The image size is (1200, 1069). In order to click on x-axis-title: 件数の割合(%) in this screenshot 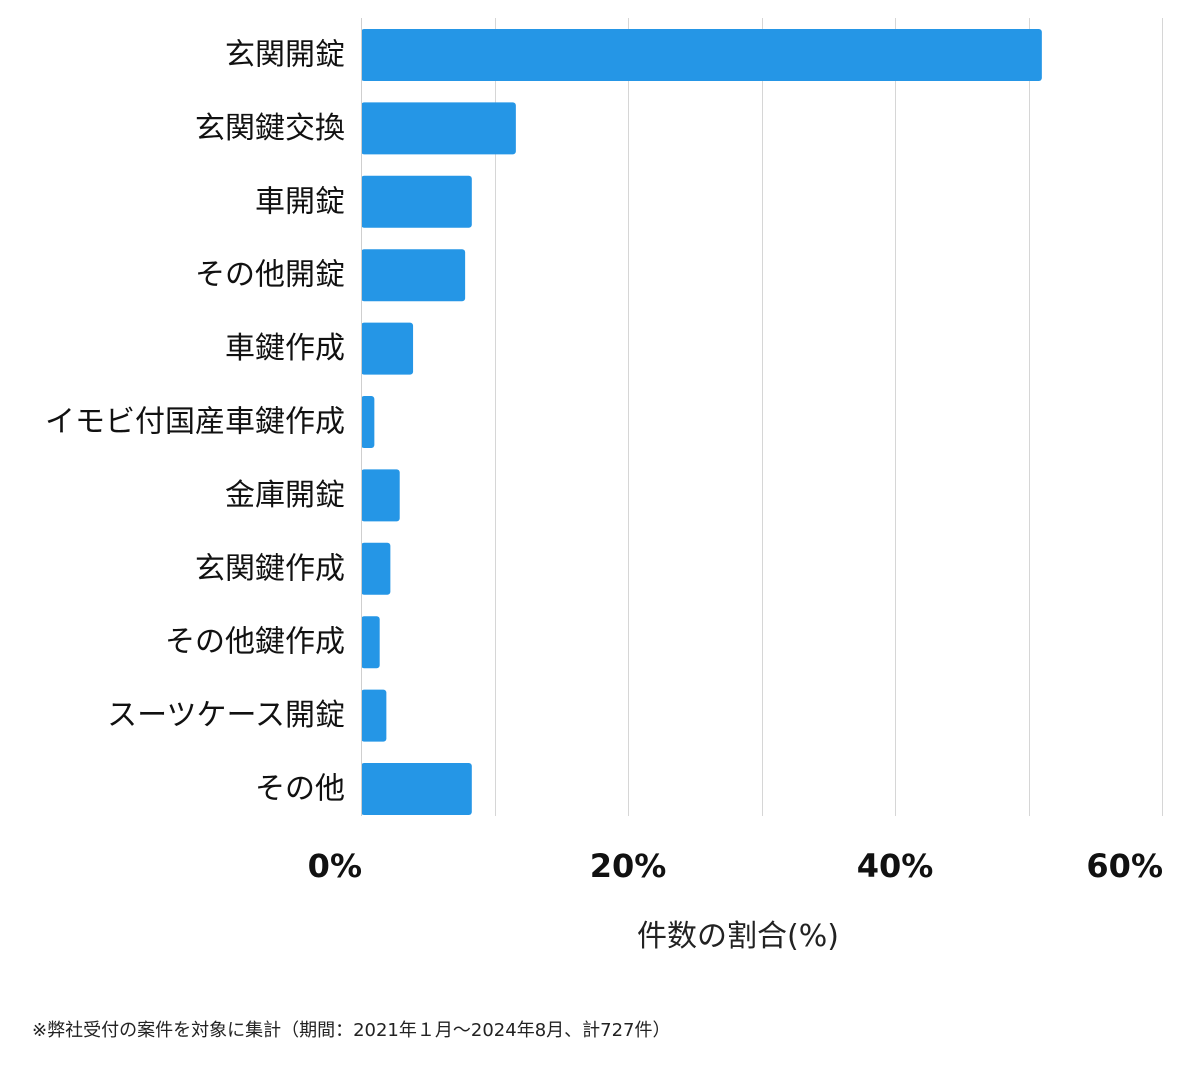, I will do `click(738, 936)`.